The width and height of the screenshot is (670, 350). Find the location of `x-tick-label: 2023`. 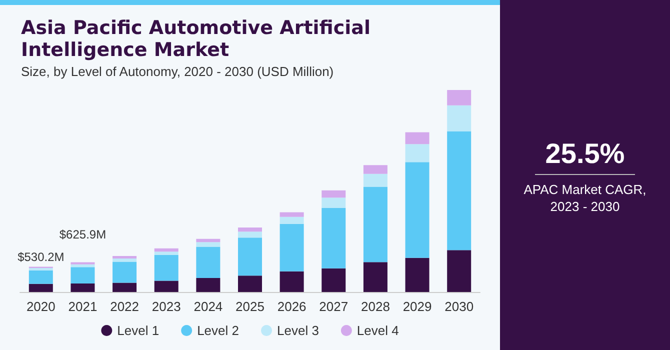

x-tick-label: 2023 is located at coordinates (166, 306).